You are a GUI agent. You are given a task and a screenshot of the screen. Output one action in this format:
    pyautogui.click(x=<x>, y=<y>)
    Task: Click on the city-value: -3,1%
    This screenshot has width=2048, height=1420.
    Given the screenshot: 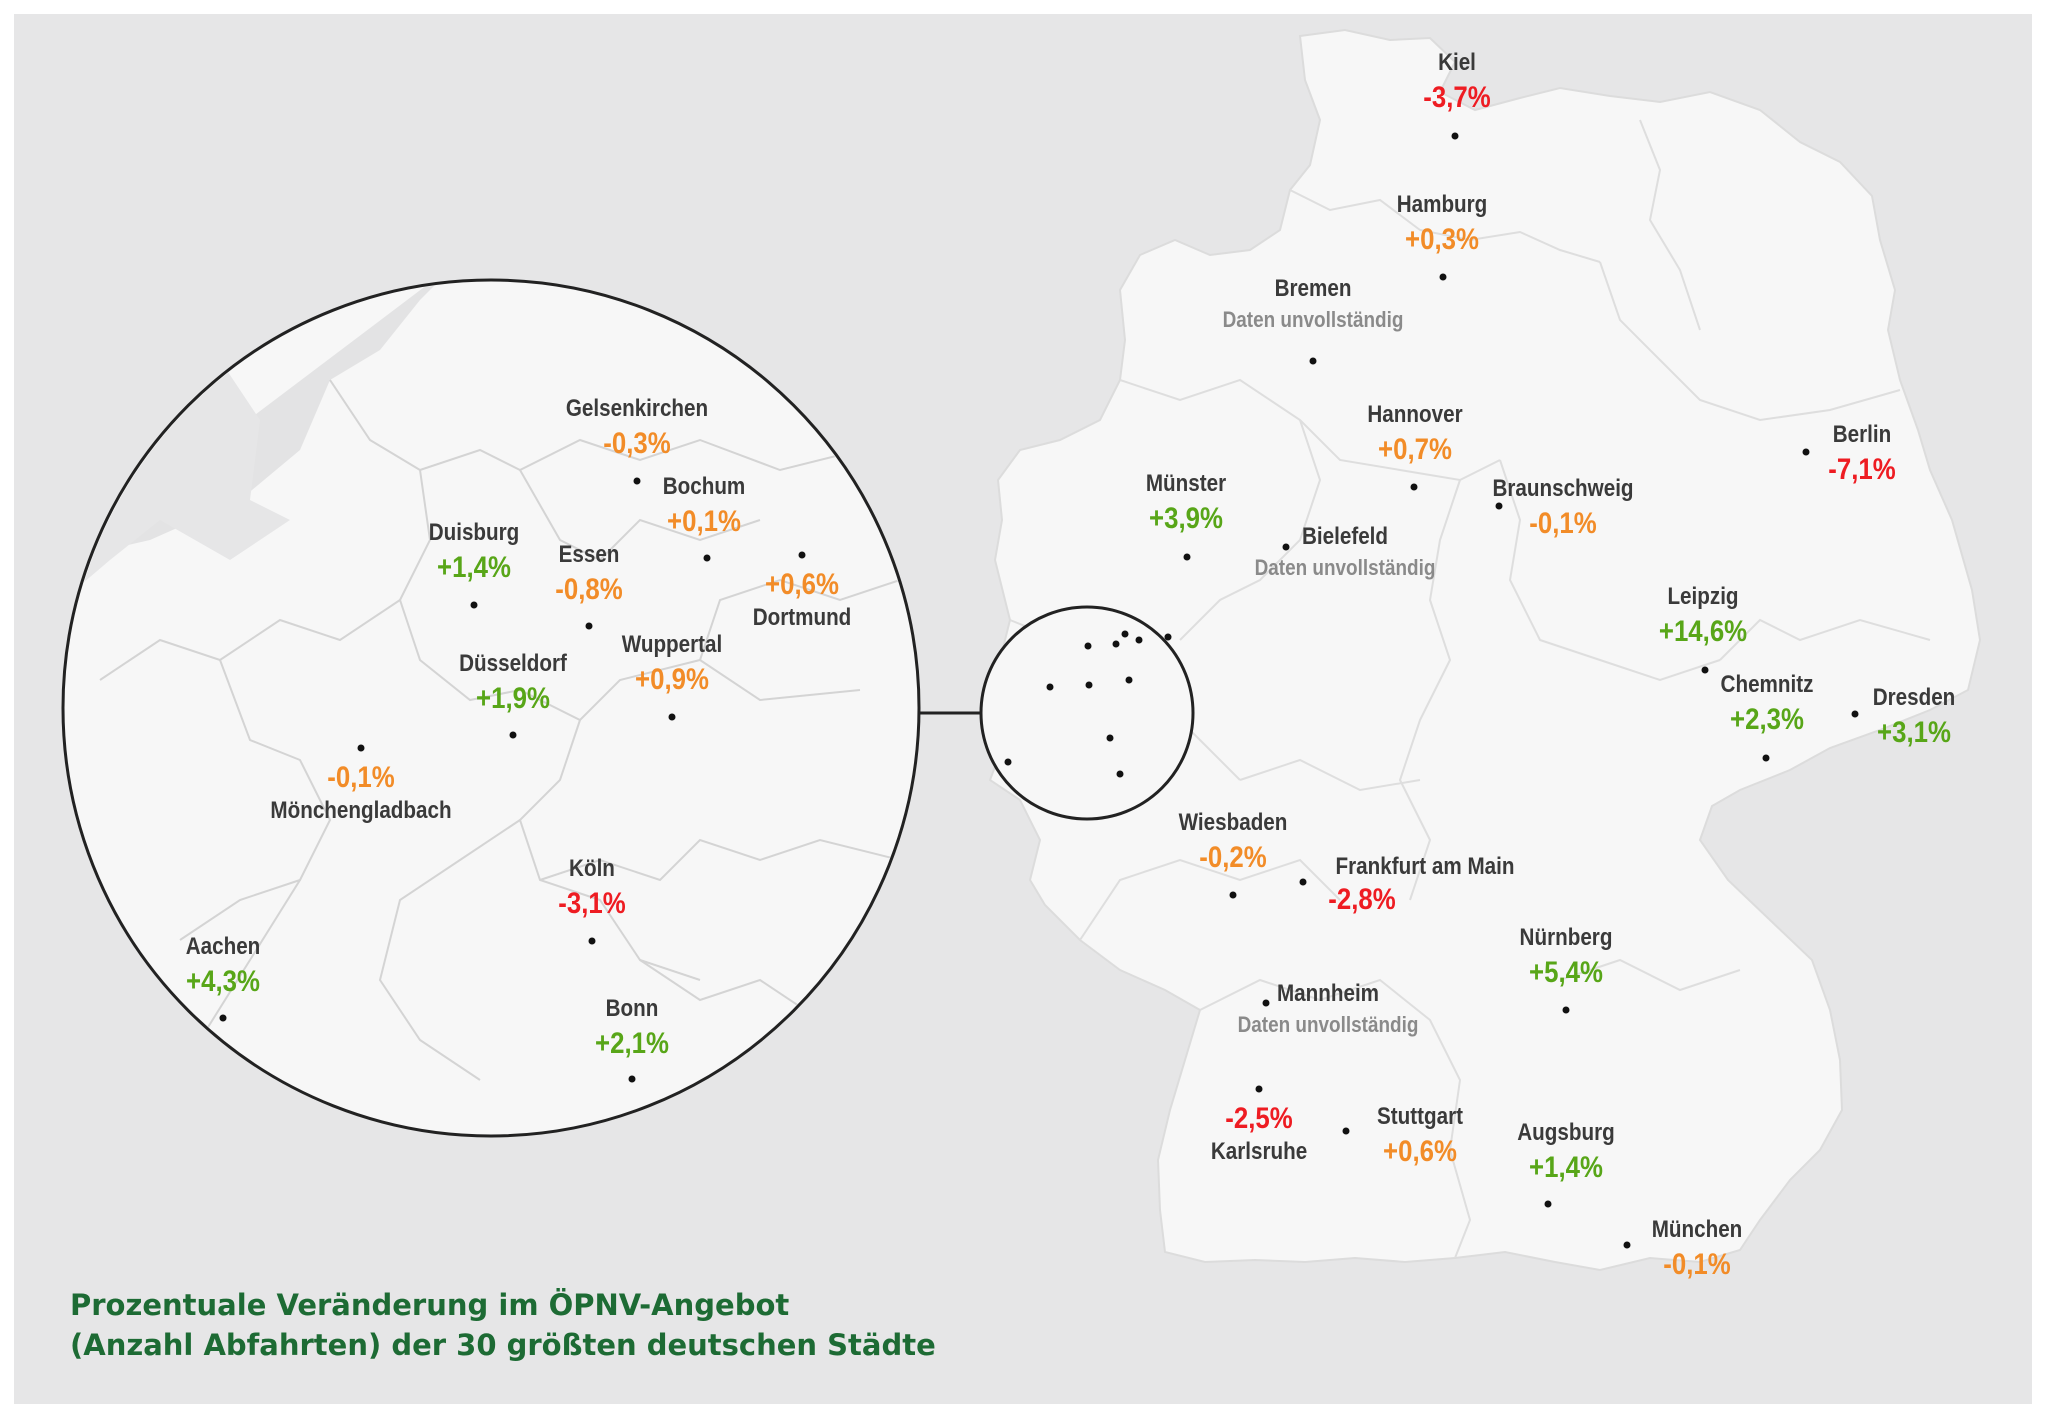 What is the action you would take?
    pyautogui.click(x=592, y=903)
    